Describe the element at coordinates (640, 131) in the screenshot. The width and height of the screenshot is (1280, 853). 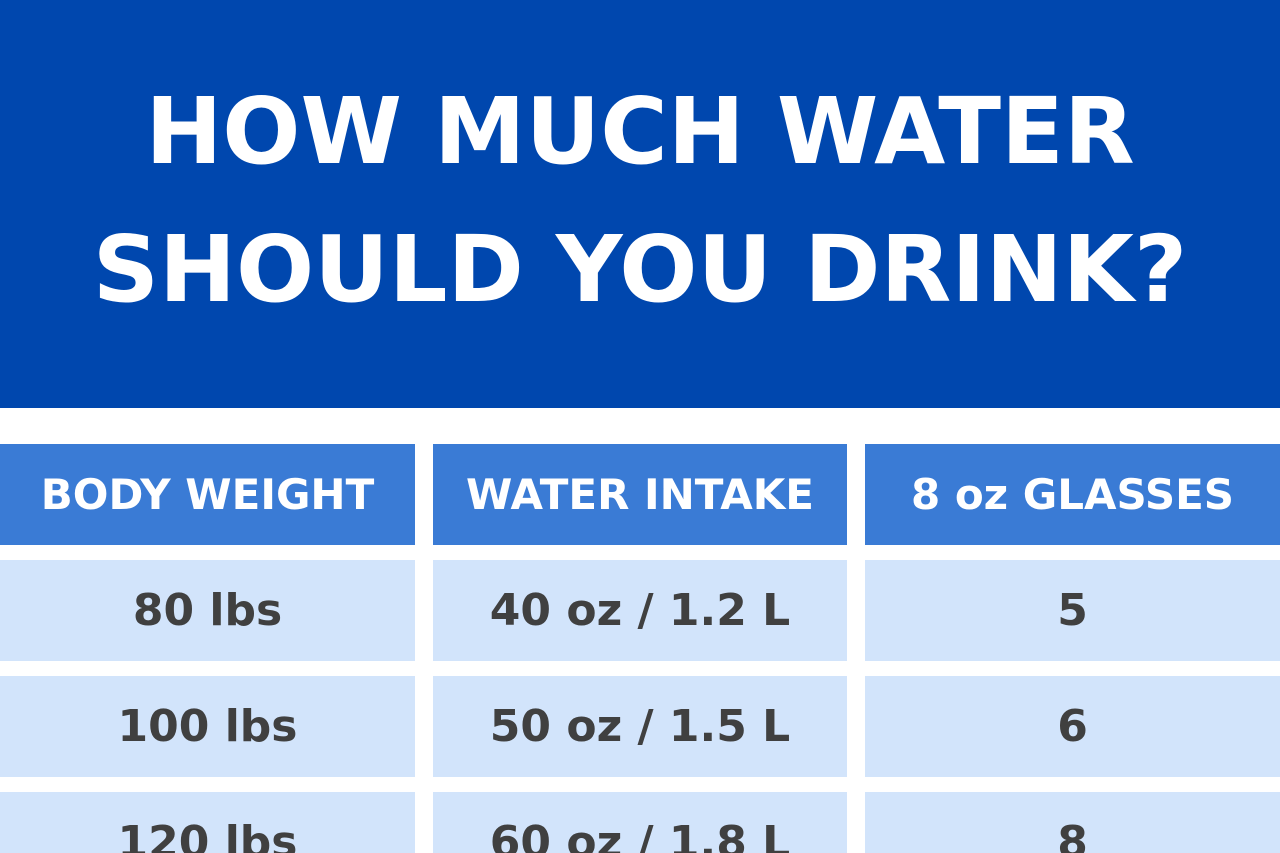
I see `page-title-line-1: HOW MUCH WATER` at that location.